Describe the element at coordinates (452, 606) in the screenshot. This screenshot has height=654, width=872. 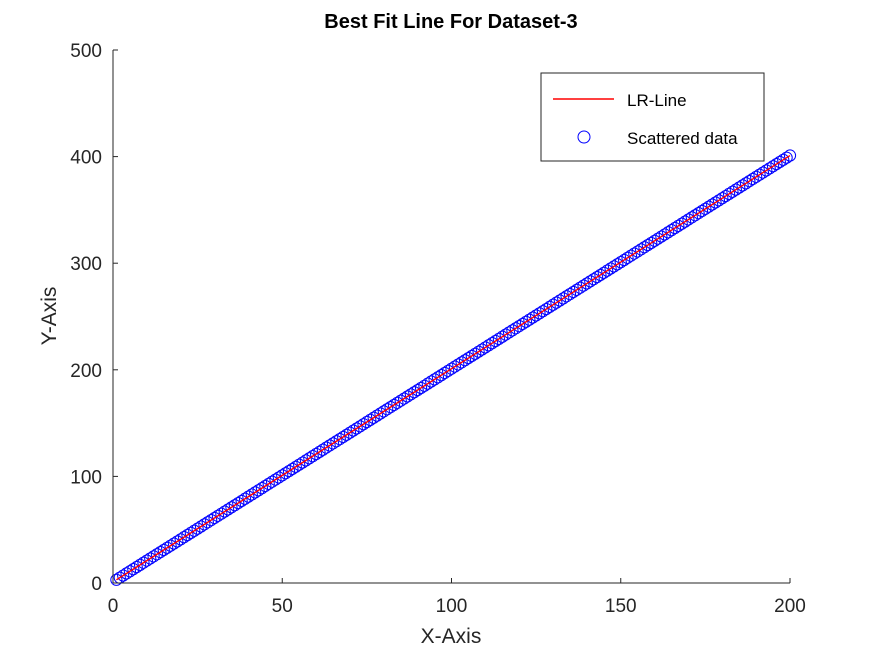
I see `x-tick-label: 100` at that location.